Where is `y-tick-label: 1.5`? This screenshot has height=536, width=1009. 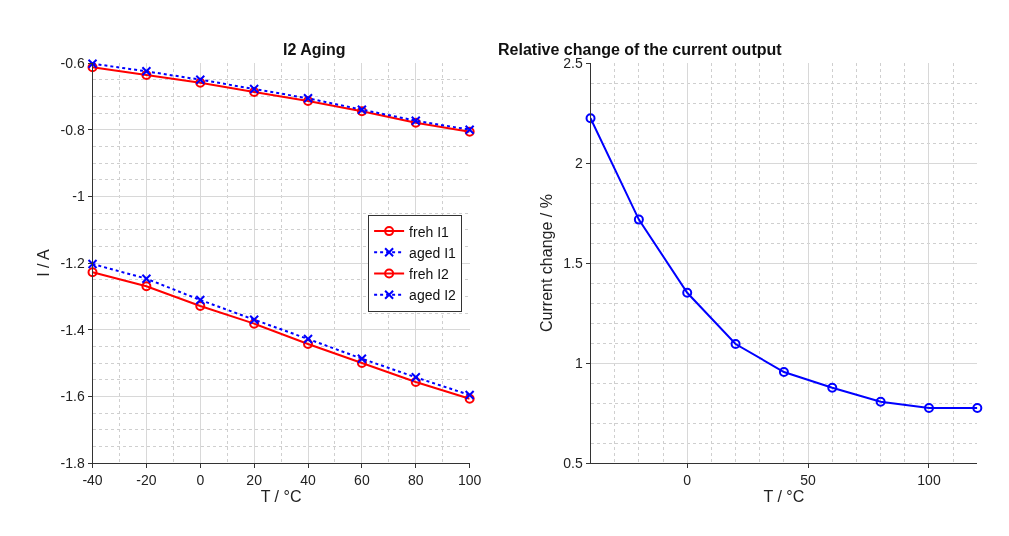
y-tick-label: 1.5 is located at coordinates (573, 262).